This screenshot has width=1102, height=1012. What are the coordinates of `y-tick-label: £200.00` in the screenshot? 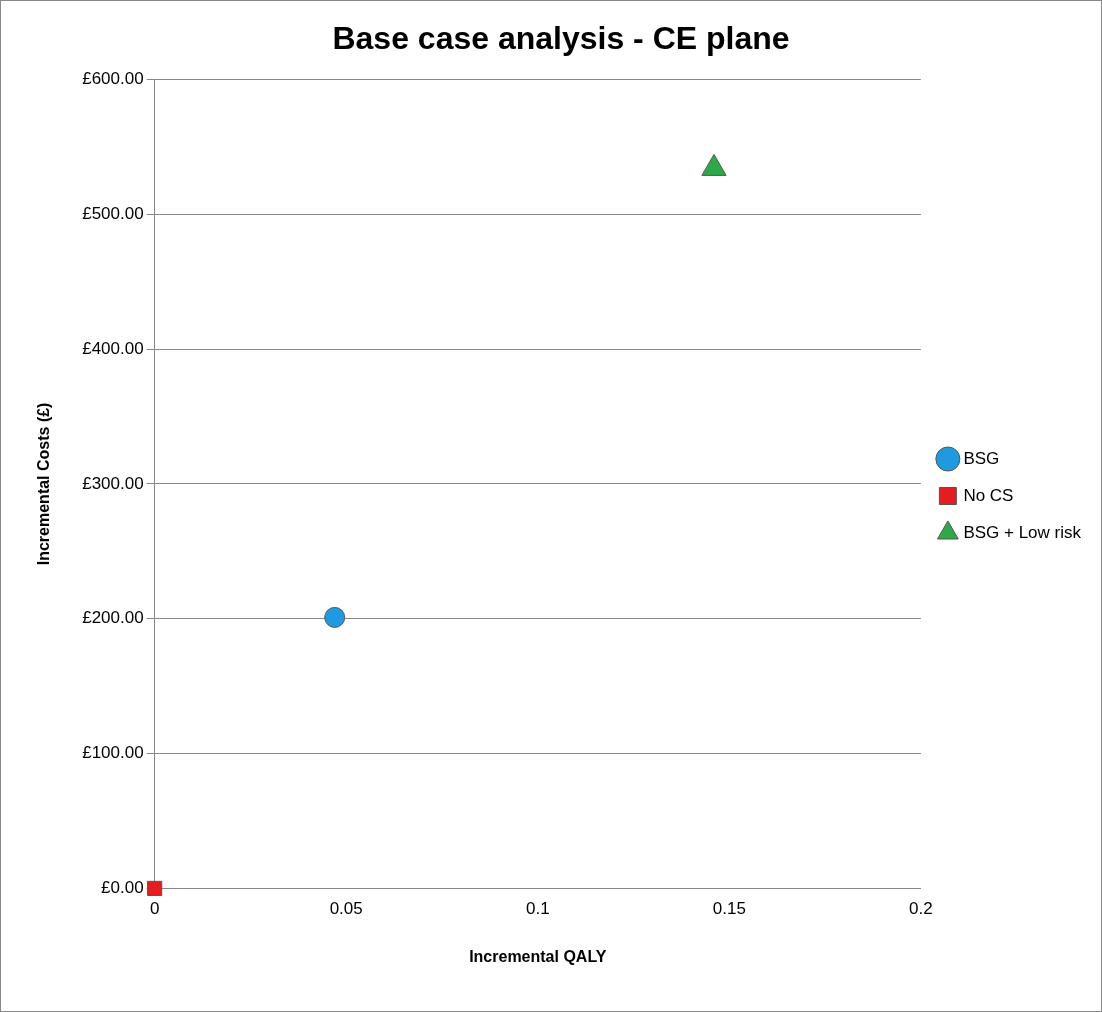 It's located at (113, 618).